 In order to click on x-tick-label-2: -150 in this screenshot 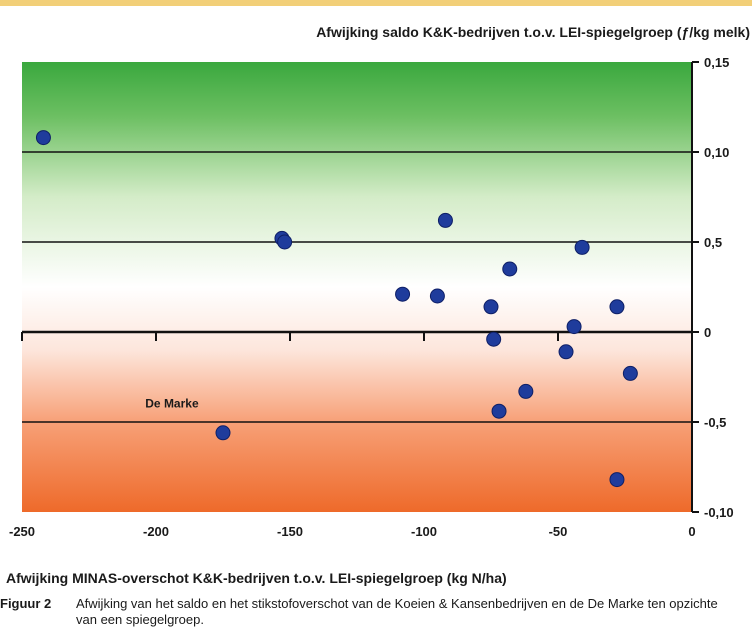, I will do `click(290, 531)`.